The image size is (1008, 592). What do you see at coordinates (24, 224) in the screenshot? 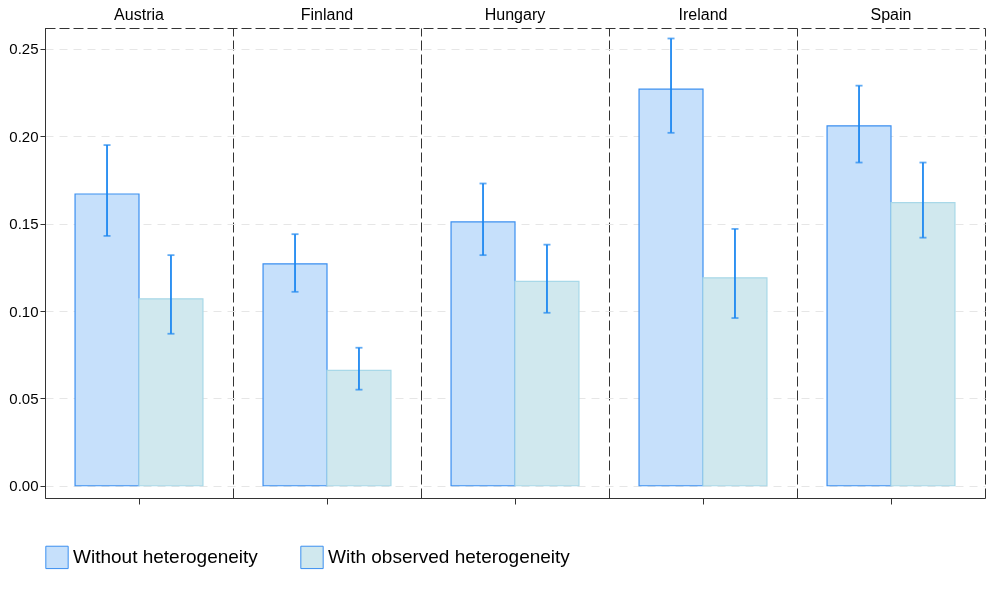
I see `y-tick-label: 0.15` at bounding box center [24, 224].